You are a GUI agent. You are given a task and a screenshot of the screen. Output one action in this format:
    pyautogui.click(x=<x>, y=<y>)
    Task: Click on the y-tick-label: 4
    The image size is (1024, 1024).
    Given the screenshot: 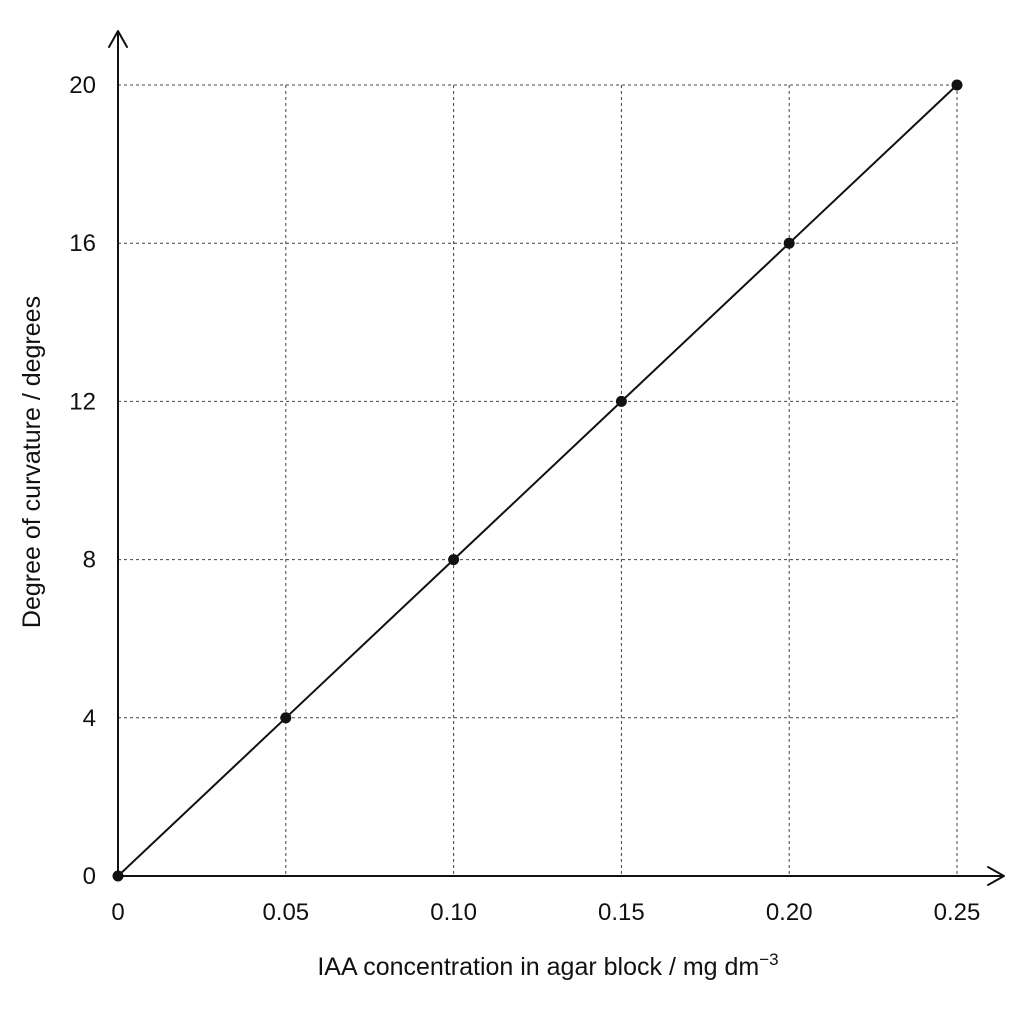 What is the action you would take?
    pyautogui.click(x=89, y=718)
    